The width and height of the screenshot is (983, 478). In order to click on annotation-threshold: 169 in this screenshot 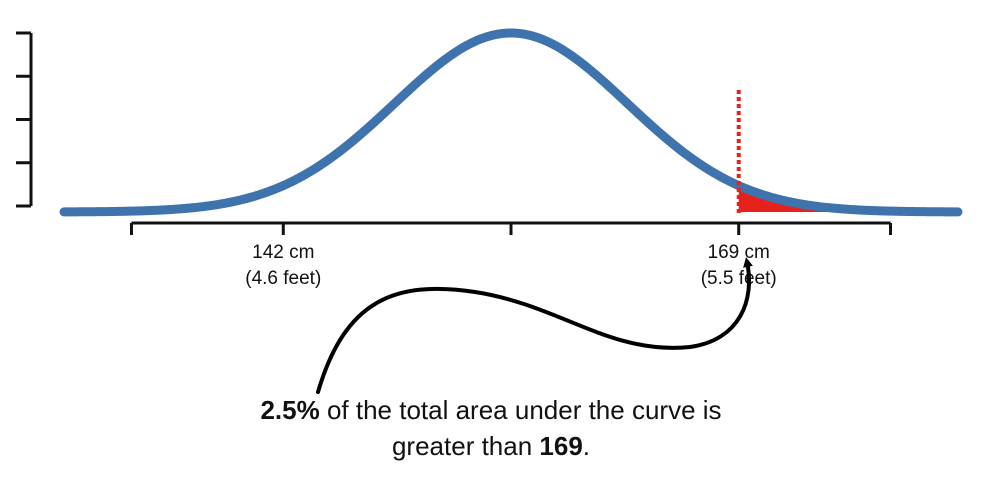, I will do `click(561, 446)`.